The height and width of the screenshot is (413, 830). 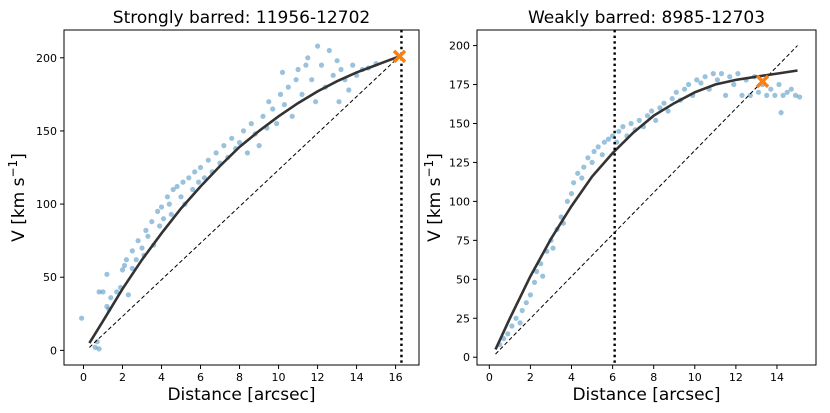 I want to click on marker-stroke, so click(x=399, y=56).